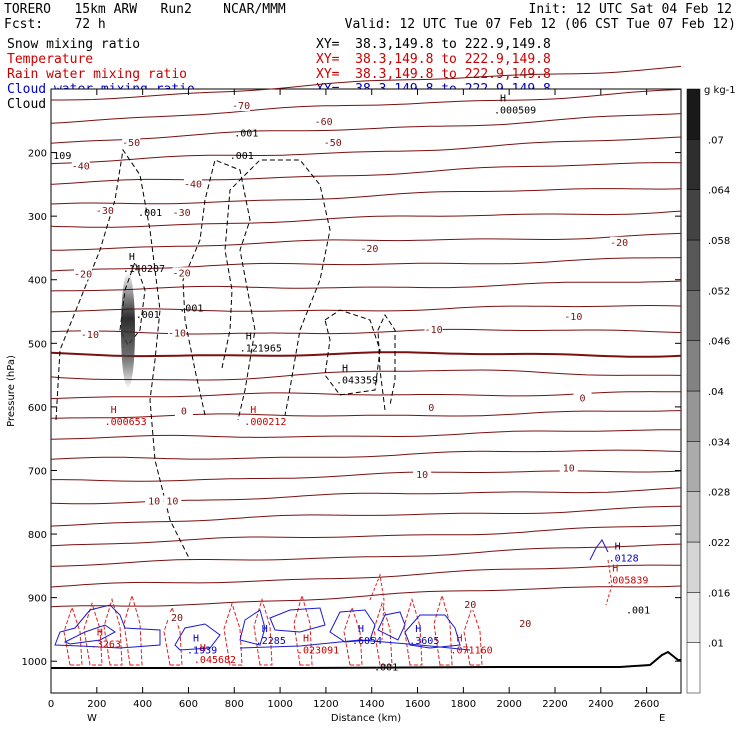 The image size is (740, 740). I want to click on header-line1-left: TORERO 15km ARW Run2 NCAR/MMM, so click(145, 9).